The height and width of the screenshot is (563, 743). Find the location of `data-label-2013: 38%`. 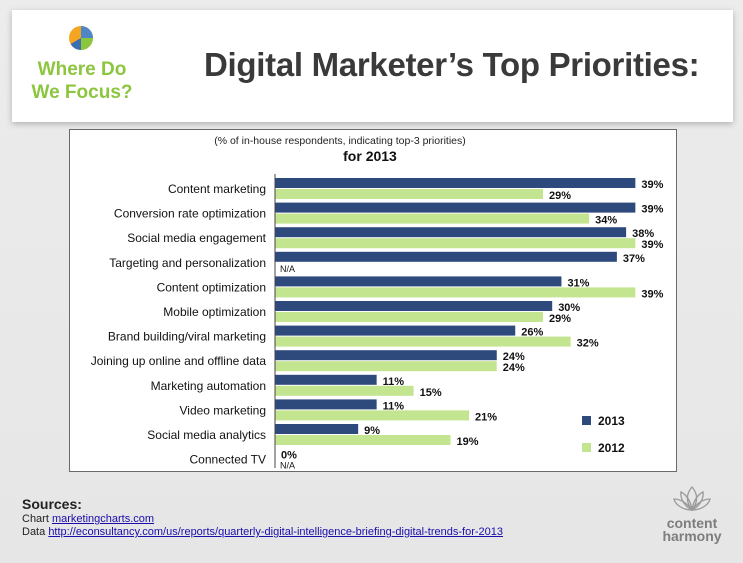

data-label-2013: 38% is located at coordinates (643, 234).